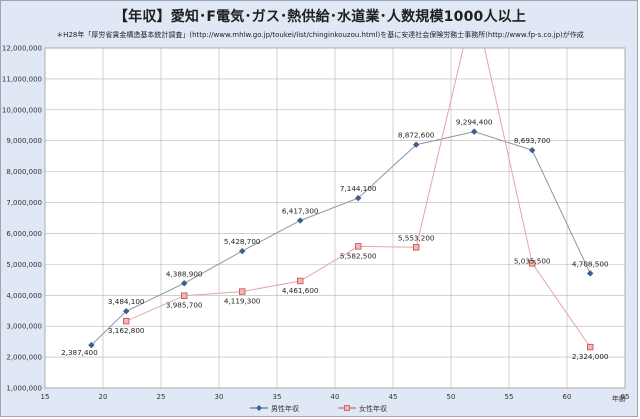  Describe the element at coordinates (24, 296) in the screenshot. I see `y-tick-label: 4,000,000` at that location.